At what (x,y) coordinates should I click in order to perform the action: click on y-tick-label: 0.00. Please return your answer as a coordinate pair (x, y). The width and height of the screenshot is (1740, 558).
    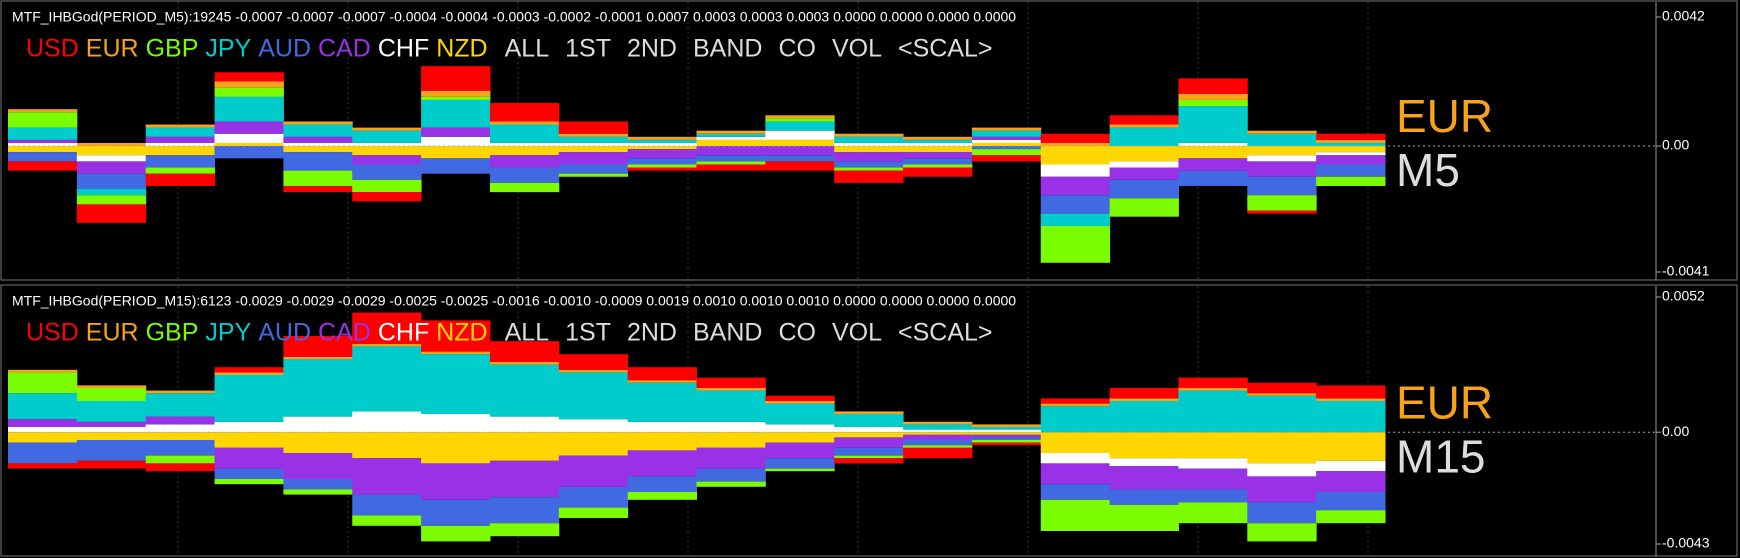
    Looking at the image, I should click on (1675, 145).